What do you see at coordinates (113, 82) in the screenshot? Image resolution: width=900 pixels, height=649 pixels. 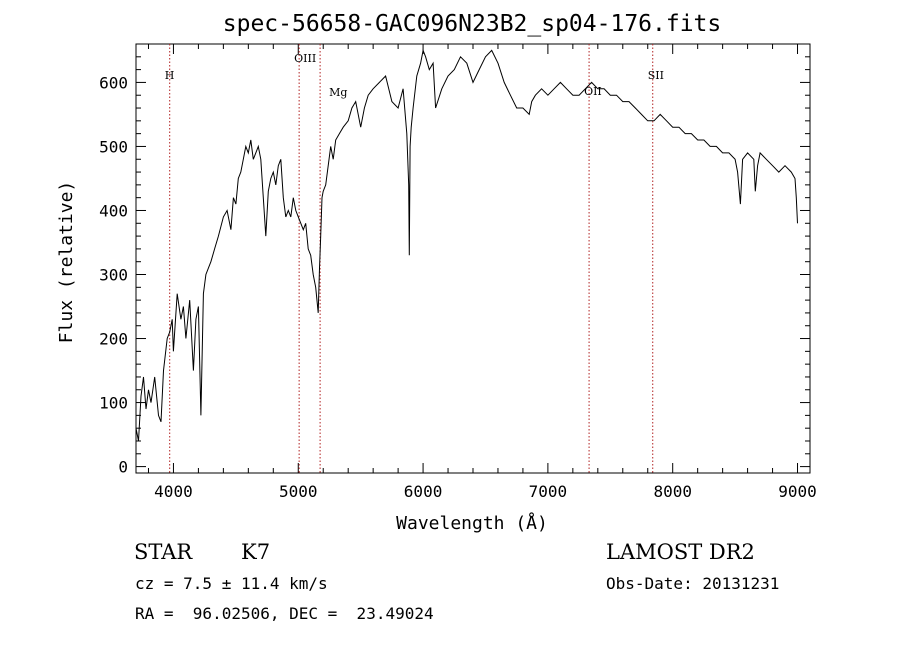 I see `y-tick-label: 600` at bounding box center [113, 82].